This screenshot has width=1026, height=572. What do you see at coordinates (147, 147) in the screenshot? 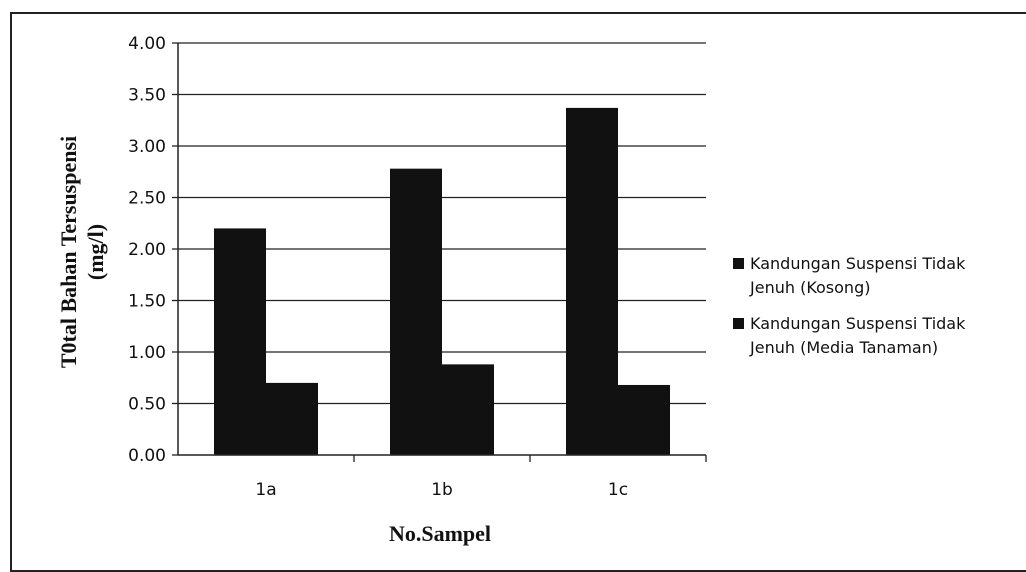
I see `y-tick-label: 3.00` at bounding box center [147, 147].